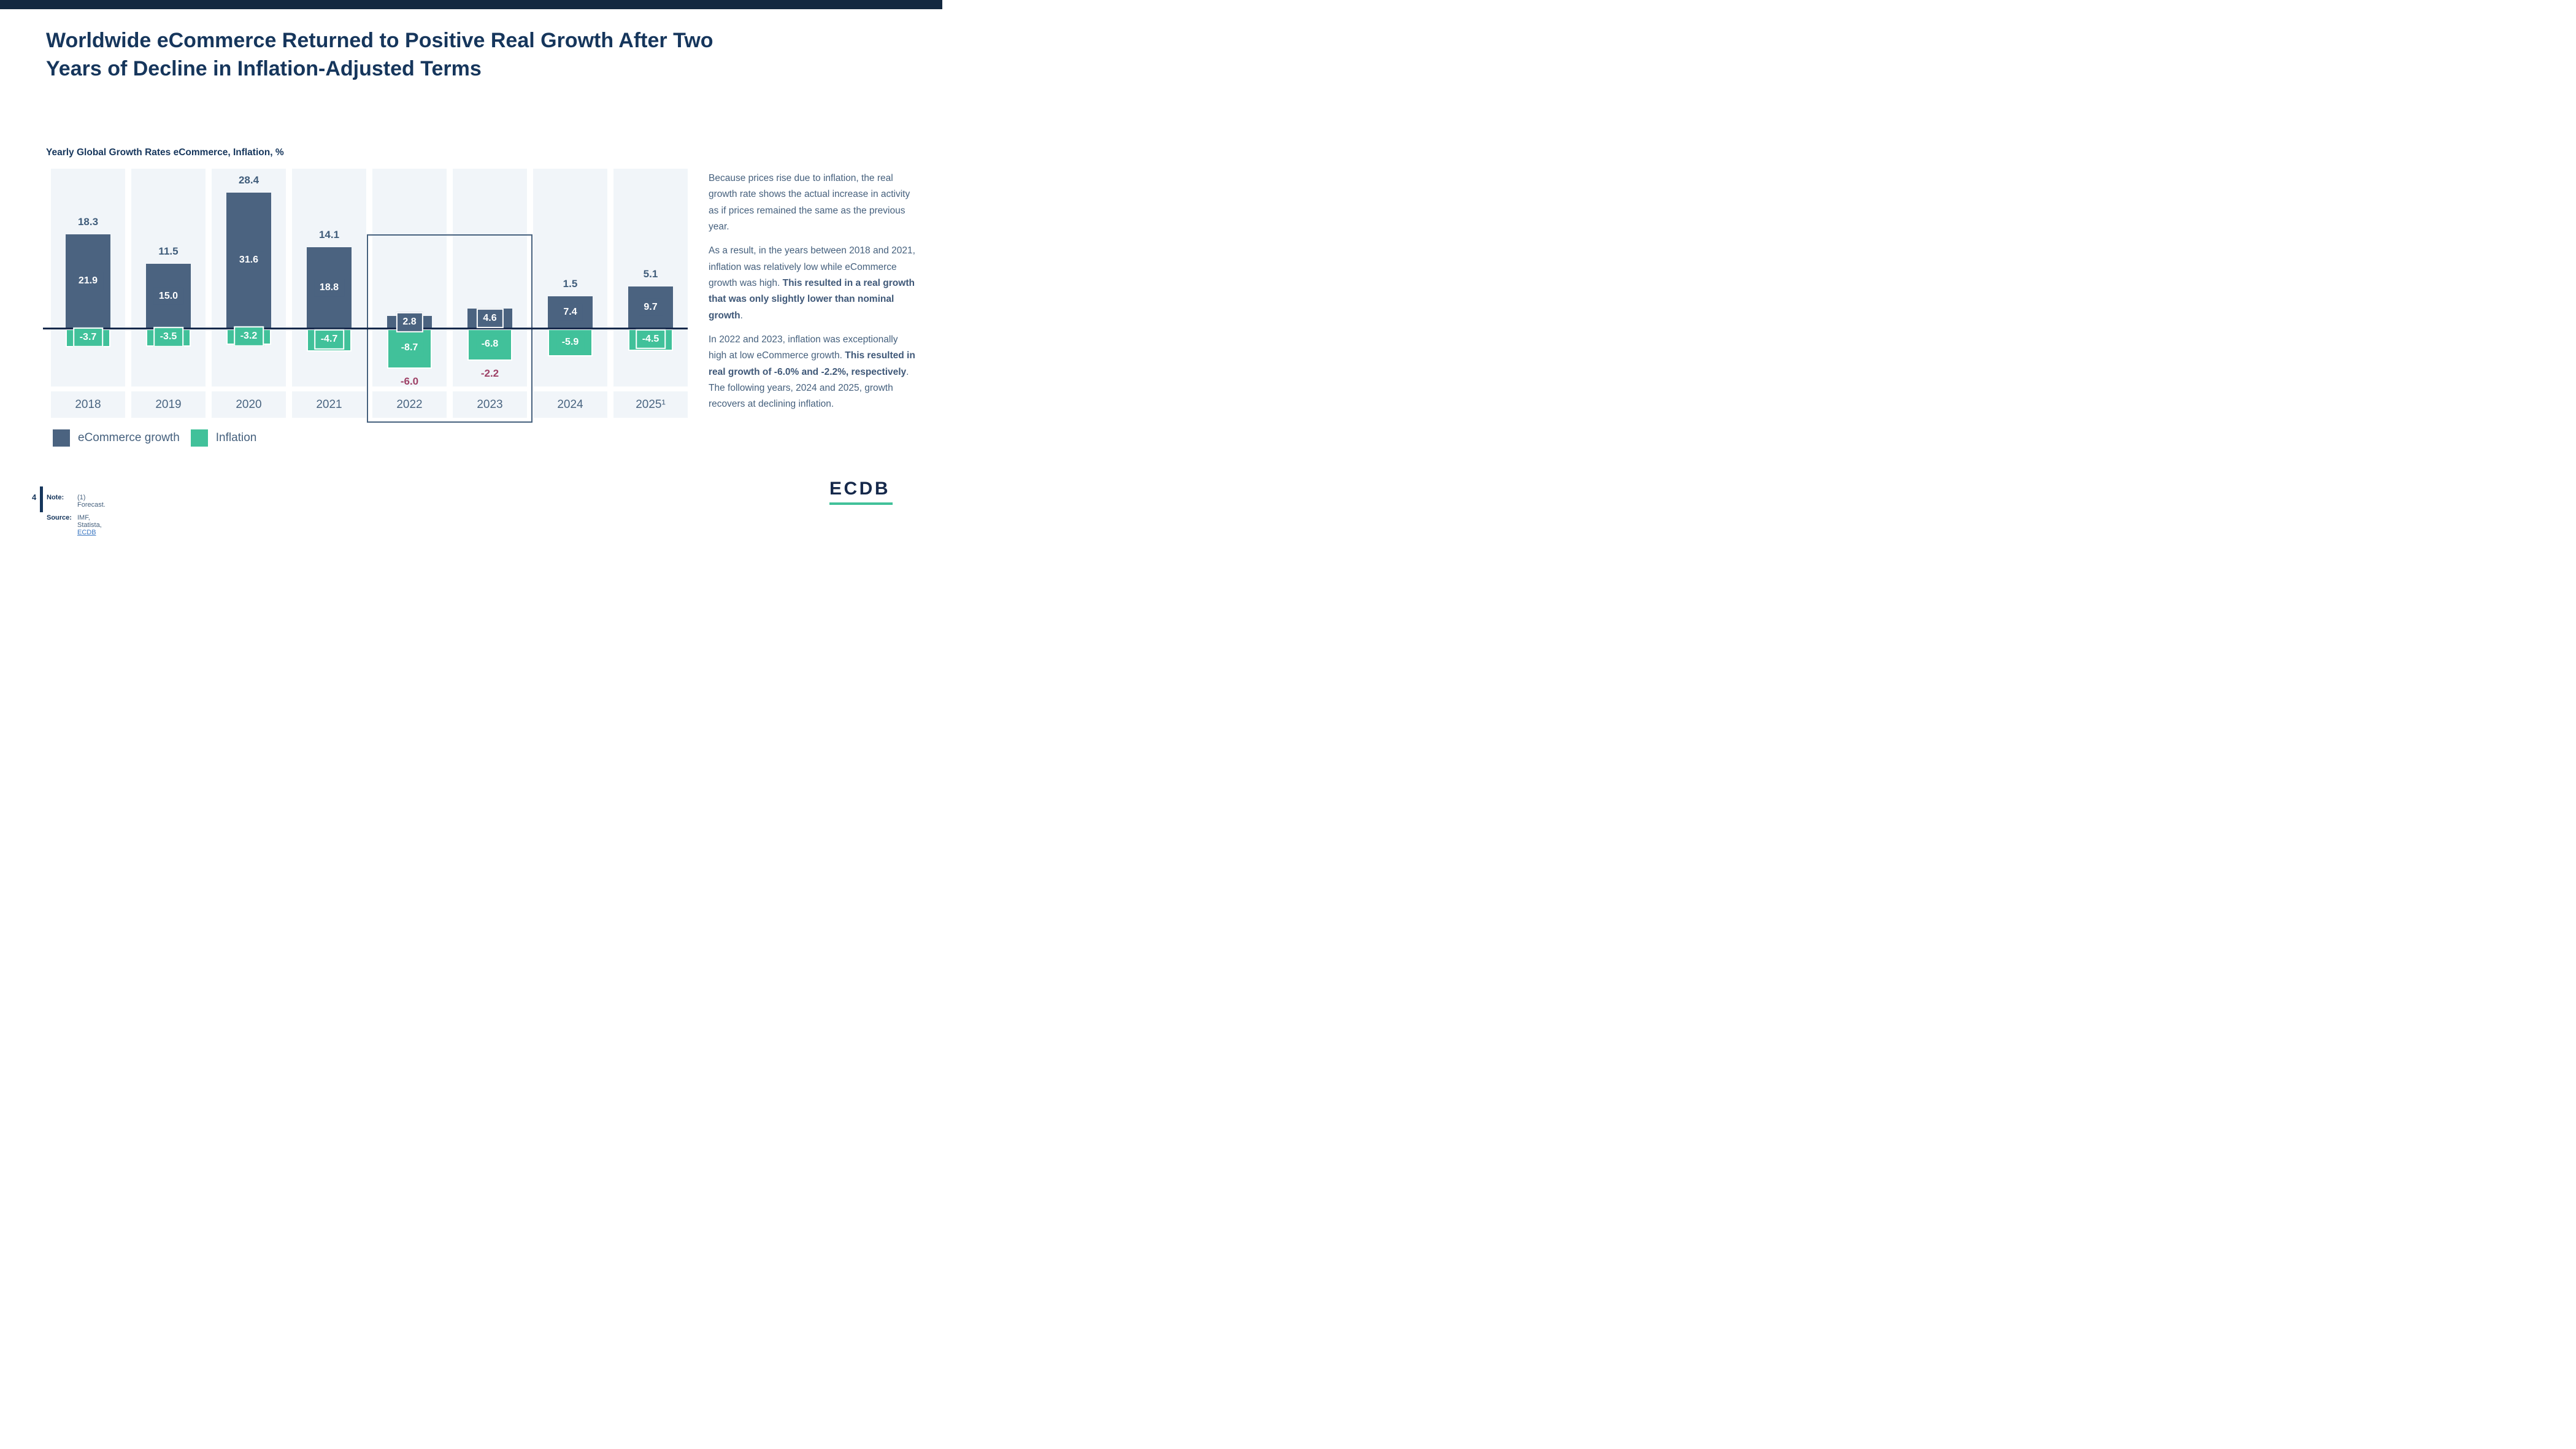 The height and width of the screenshot is (1449, 2576). I want to click on year-label-2022: 2022, so click(409, 404).